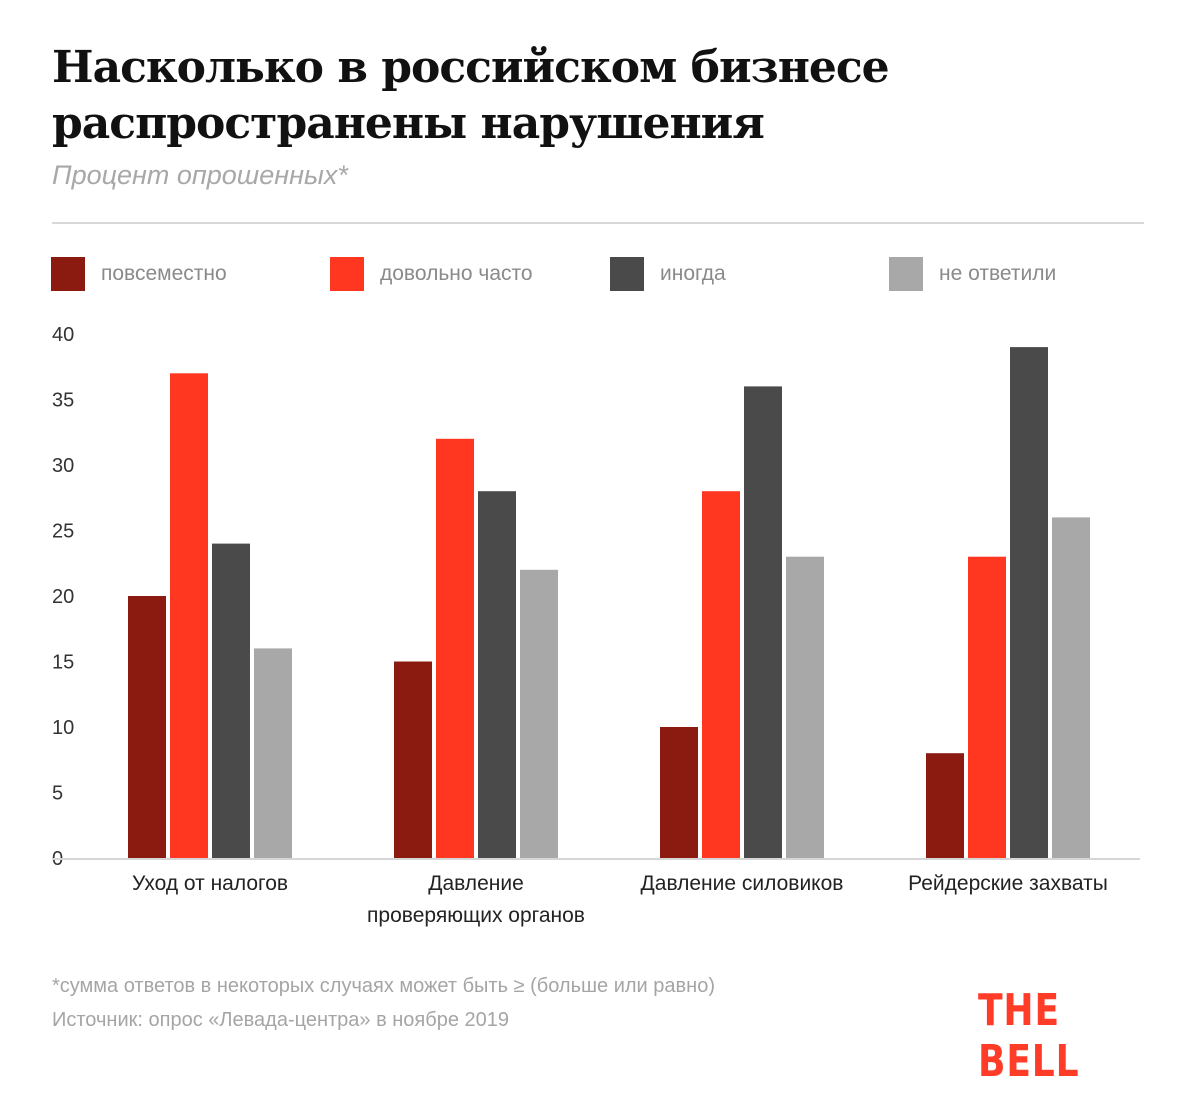 The height and width of the screenshot is (1093, 1200). What do you see at coordinates (476, 915) in the screenshot?
I see `x-category-label: проверяющих органов` at bounding box center [476, 915].